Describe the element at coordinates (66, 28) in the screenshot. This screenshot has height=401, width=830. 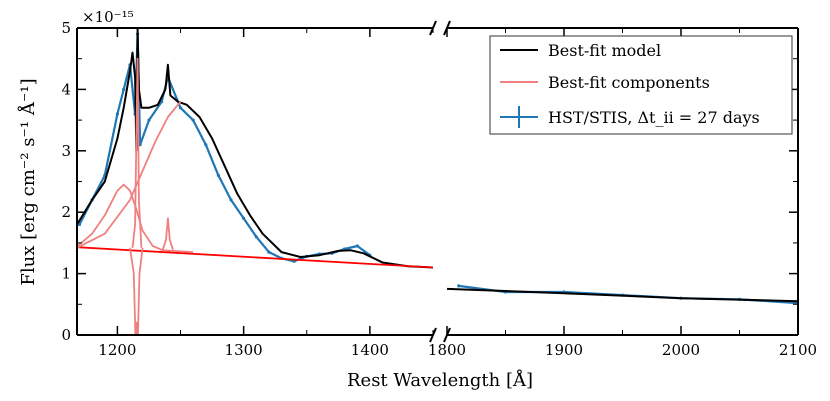
I see `y-tick-label-5: 5` at that location.